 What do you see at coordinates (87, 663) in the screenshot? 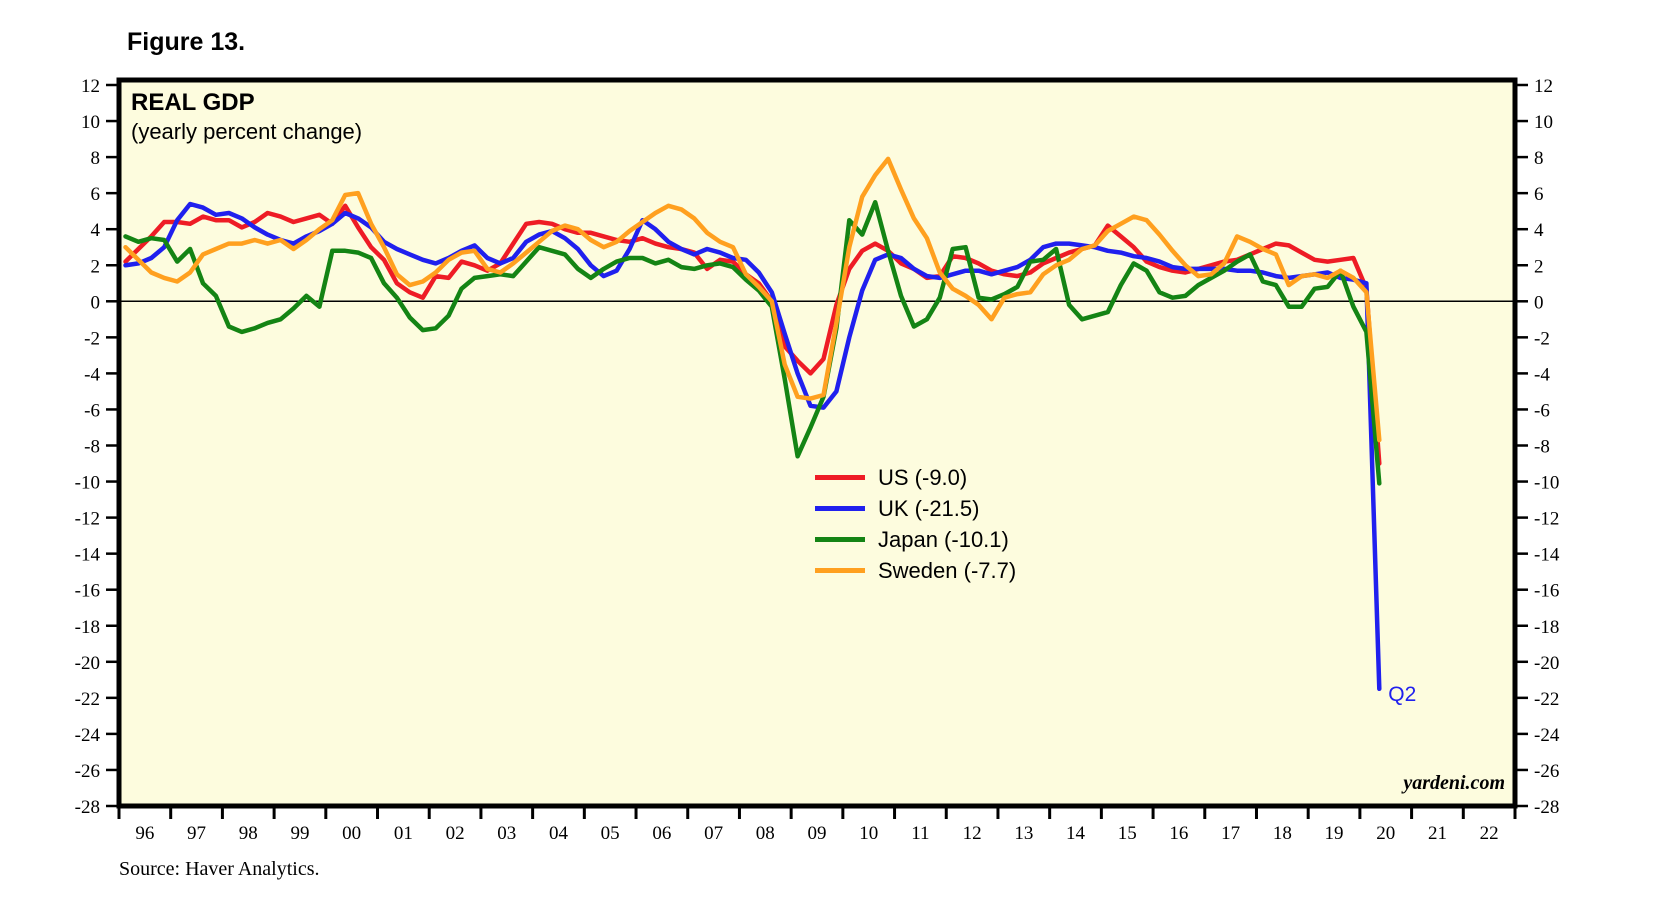
I see `y-tick-label-left: -20` at bounding box center [87, 663].